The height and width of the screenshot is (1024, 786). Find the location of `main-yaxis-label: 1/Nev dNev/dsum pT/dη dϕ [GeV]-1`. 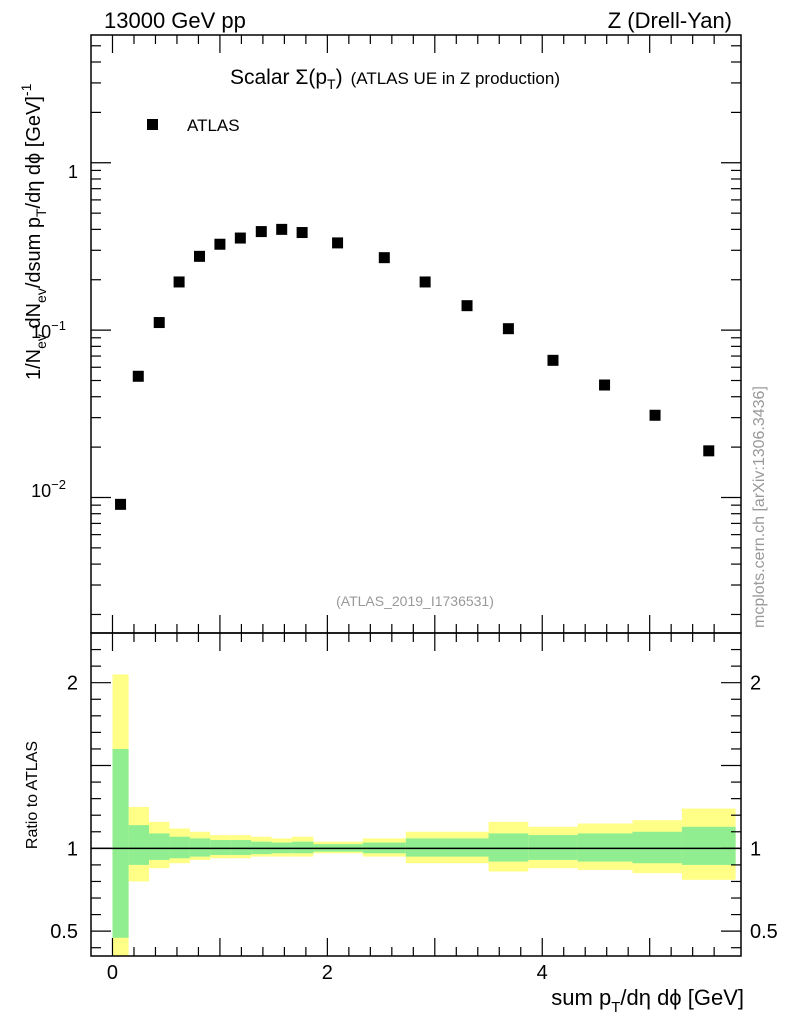

main-yaxis-label: 1/Nev dNev/dsum pT/dη dϕ [GeV]-1 is located at coordinates (33, 231).